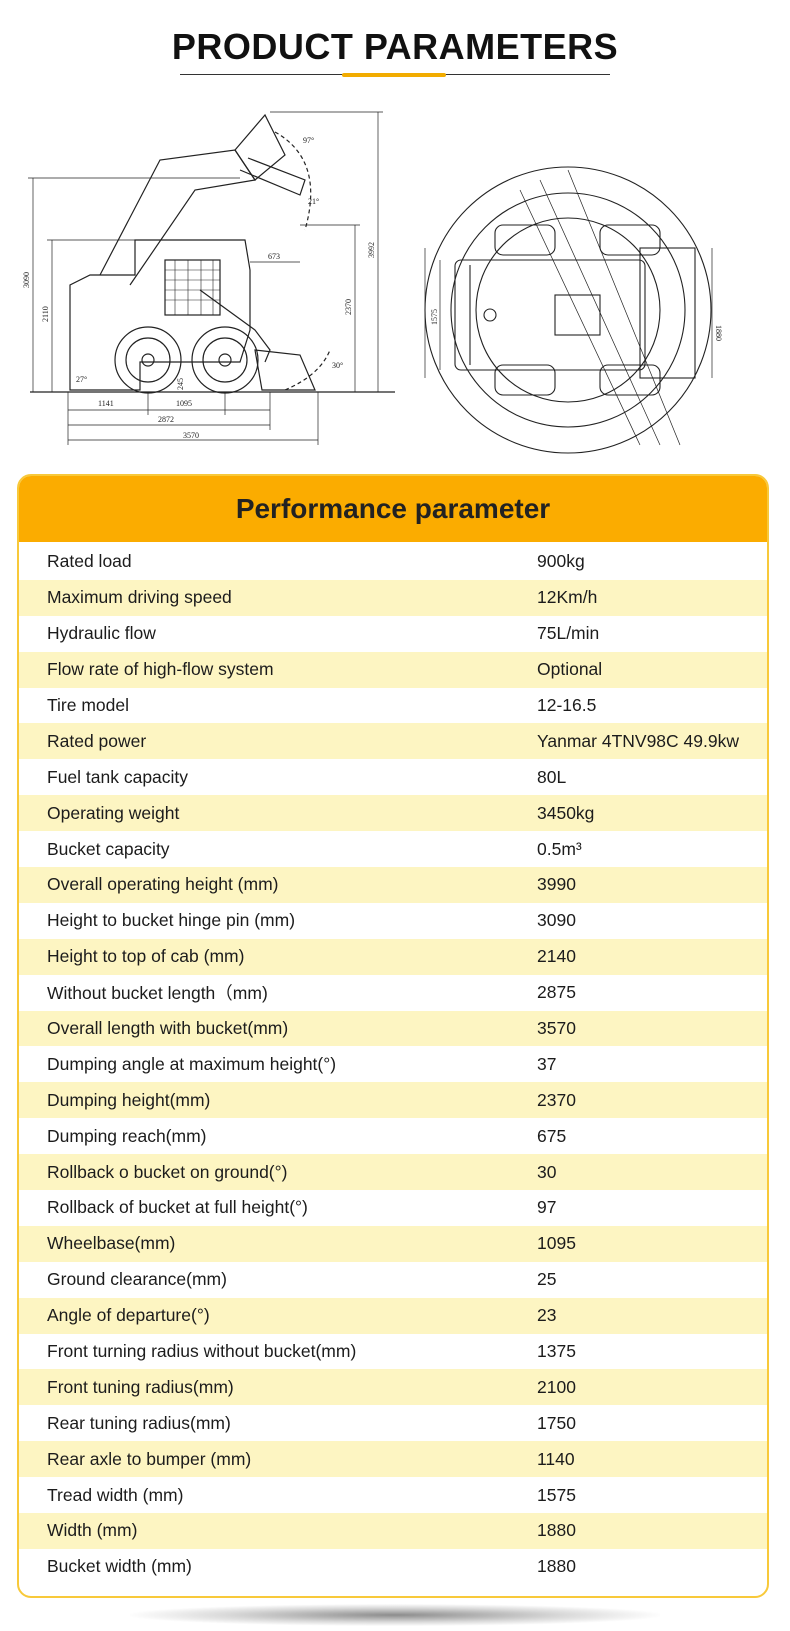 This screenshot has height=1631, width=790. I want to click on row-label: Ground clearance(mm), so click(137, 1279).